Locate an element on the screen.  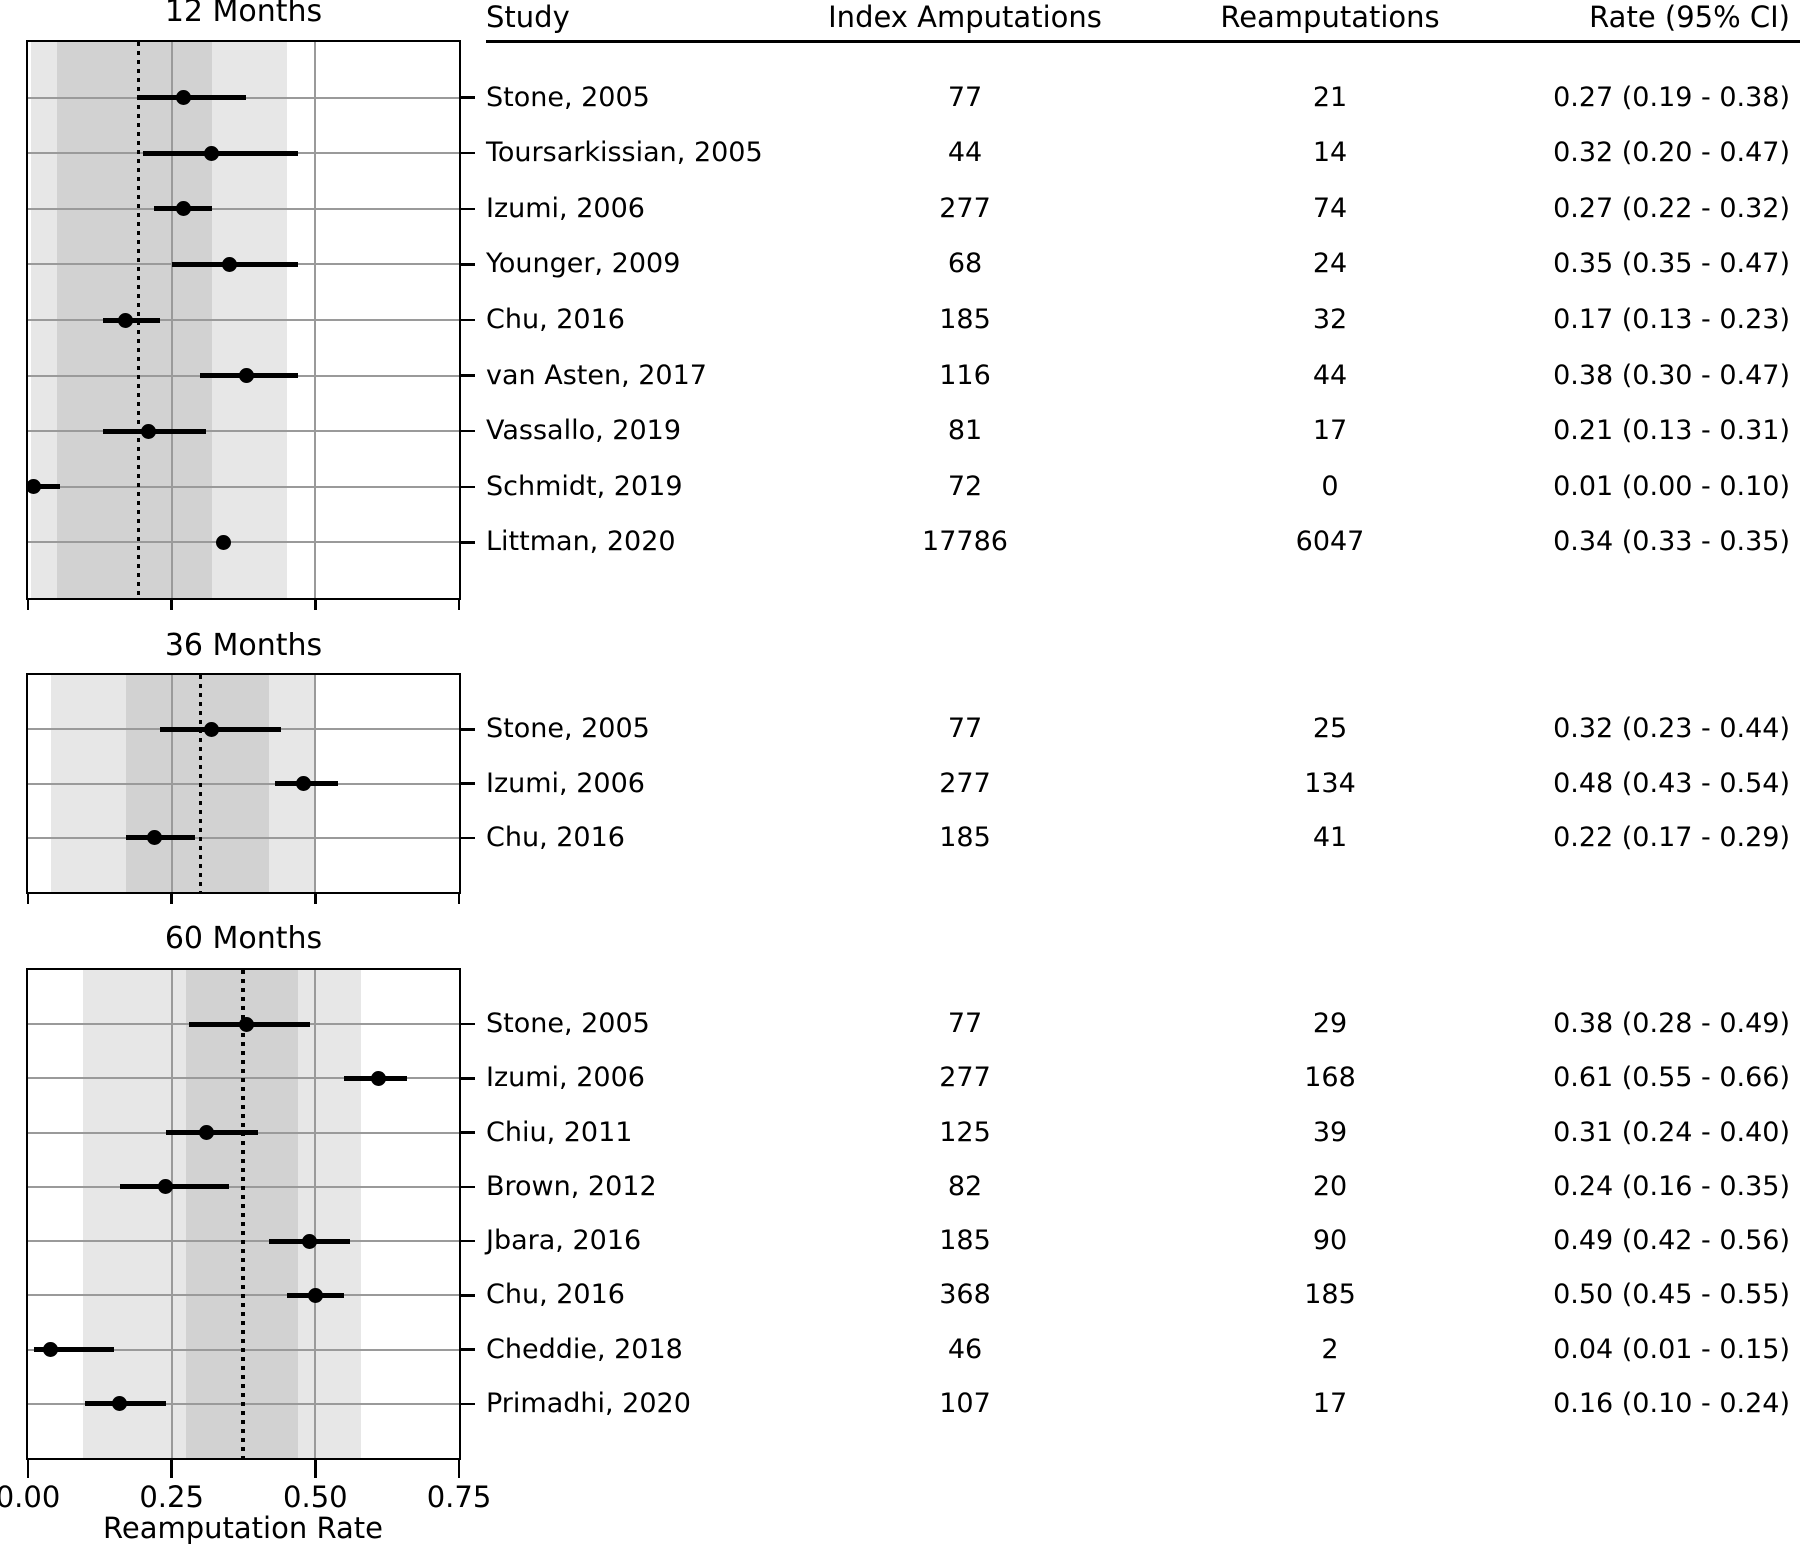
reamputations-value: 21 is located at coordinates (1330, 97).